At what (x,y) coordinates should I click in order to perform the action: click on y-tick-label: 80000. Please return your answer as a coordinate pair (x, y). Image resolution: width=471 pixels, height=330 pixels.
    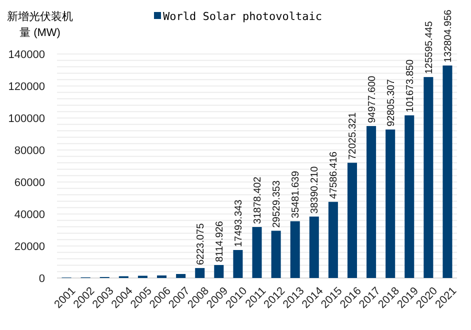
    Looking at the image, I should click on (29, 150).